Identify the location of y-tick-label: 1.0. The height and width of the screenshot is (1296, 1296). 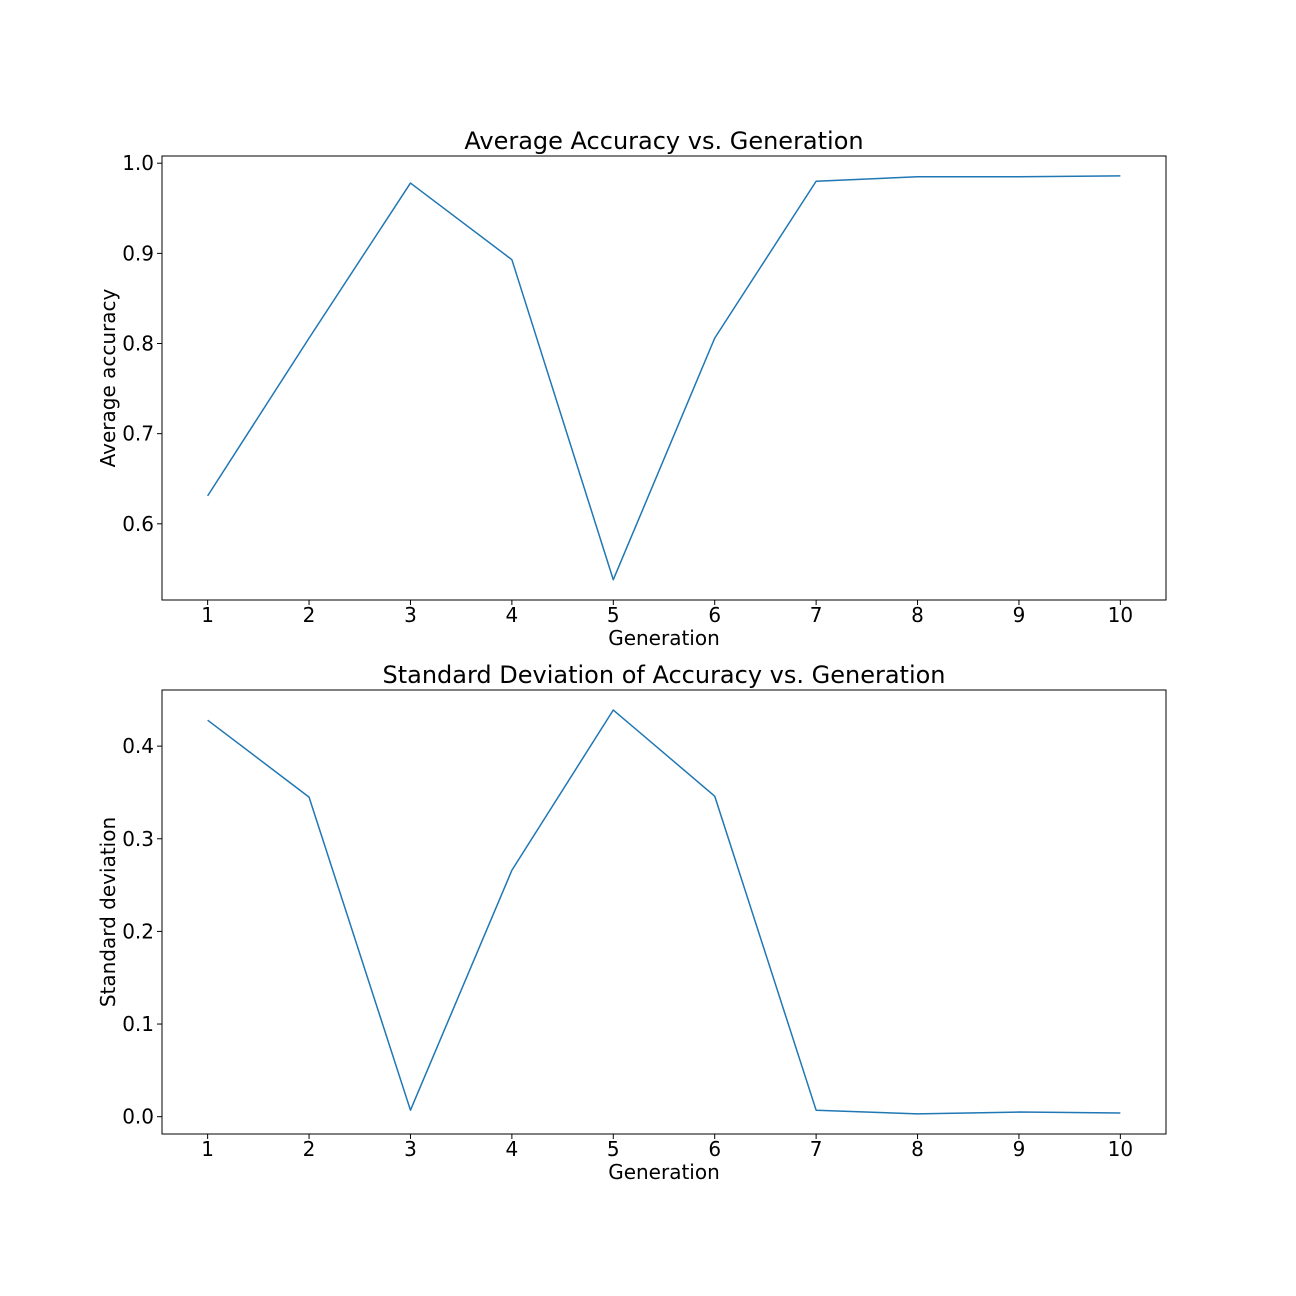
(138, 163).